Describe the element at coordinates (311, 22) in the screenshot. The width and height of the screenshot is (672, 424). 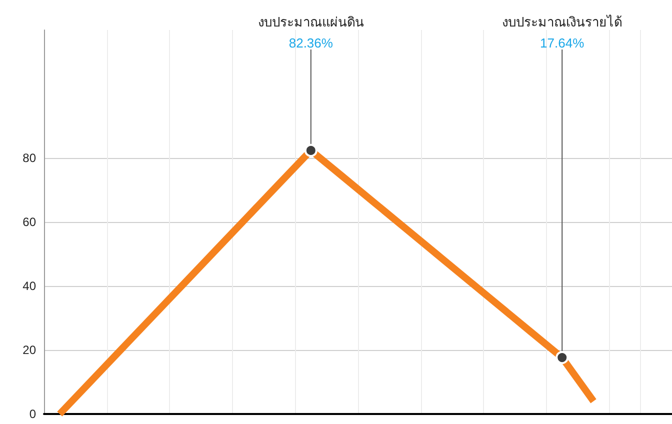
I see `text: งบประมาณแผ่นดิน` at that location.